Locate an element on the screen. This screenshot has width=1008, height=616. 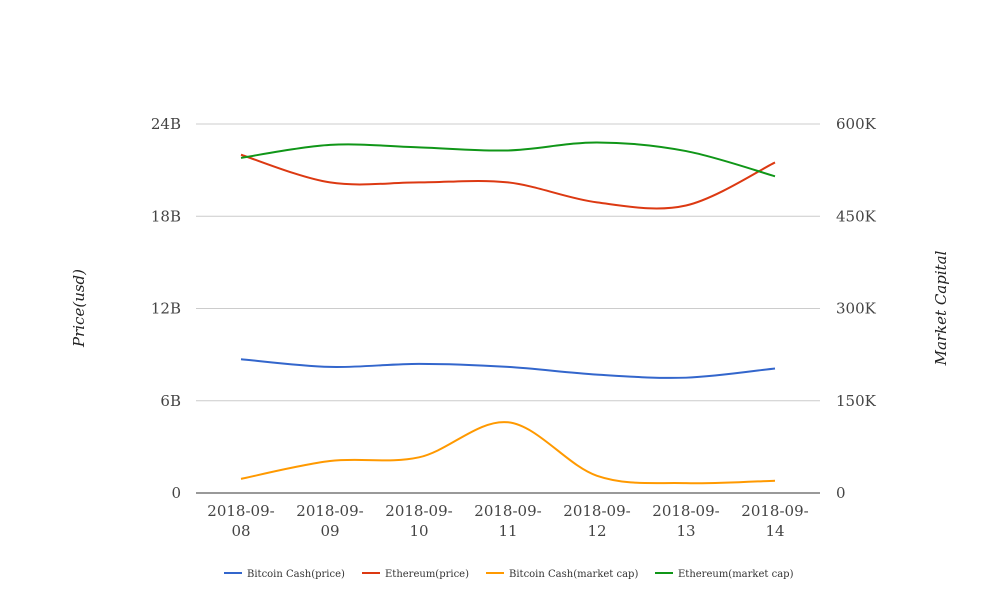
y-left-tick-label: 6B is located at coordinates (170, 401).